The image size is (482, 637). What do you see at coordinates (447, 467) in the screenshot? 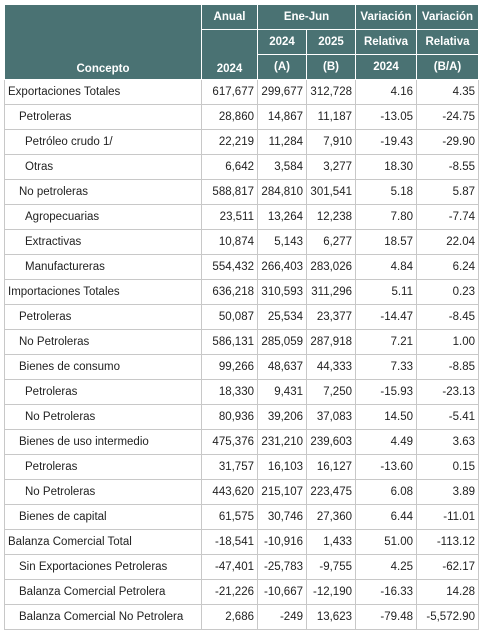
I see `cell-variacion-ba: 0.15` at bounding box center [447, 467].